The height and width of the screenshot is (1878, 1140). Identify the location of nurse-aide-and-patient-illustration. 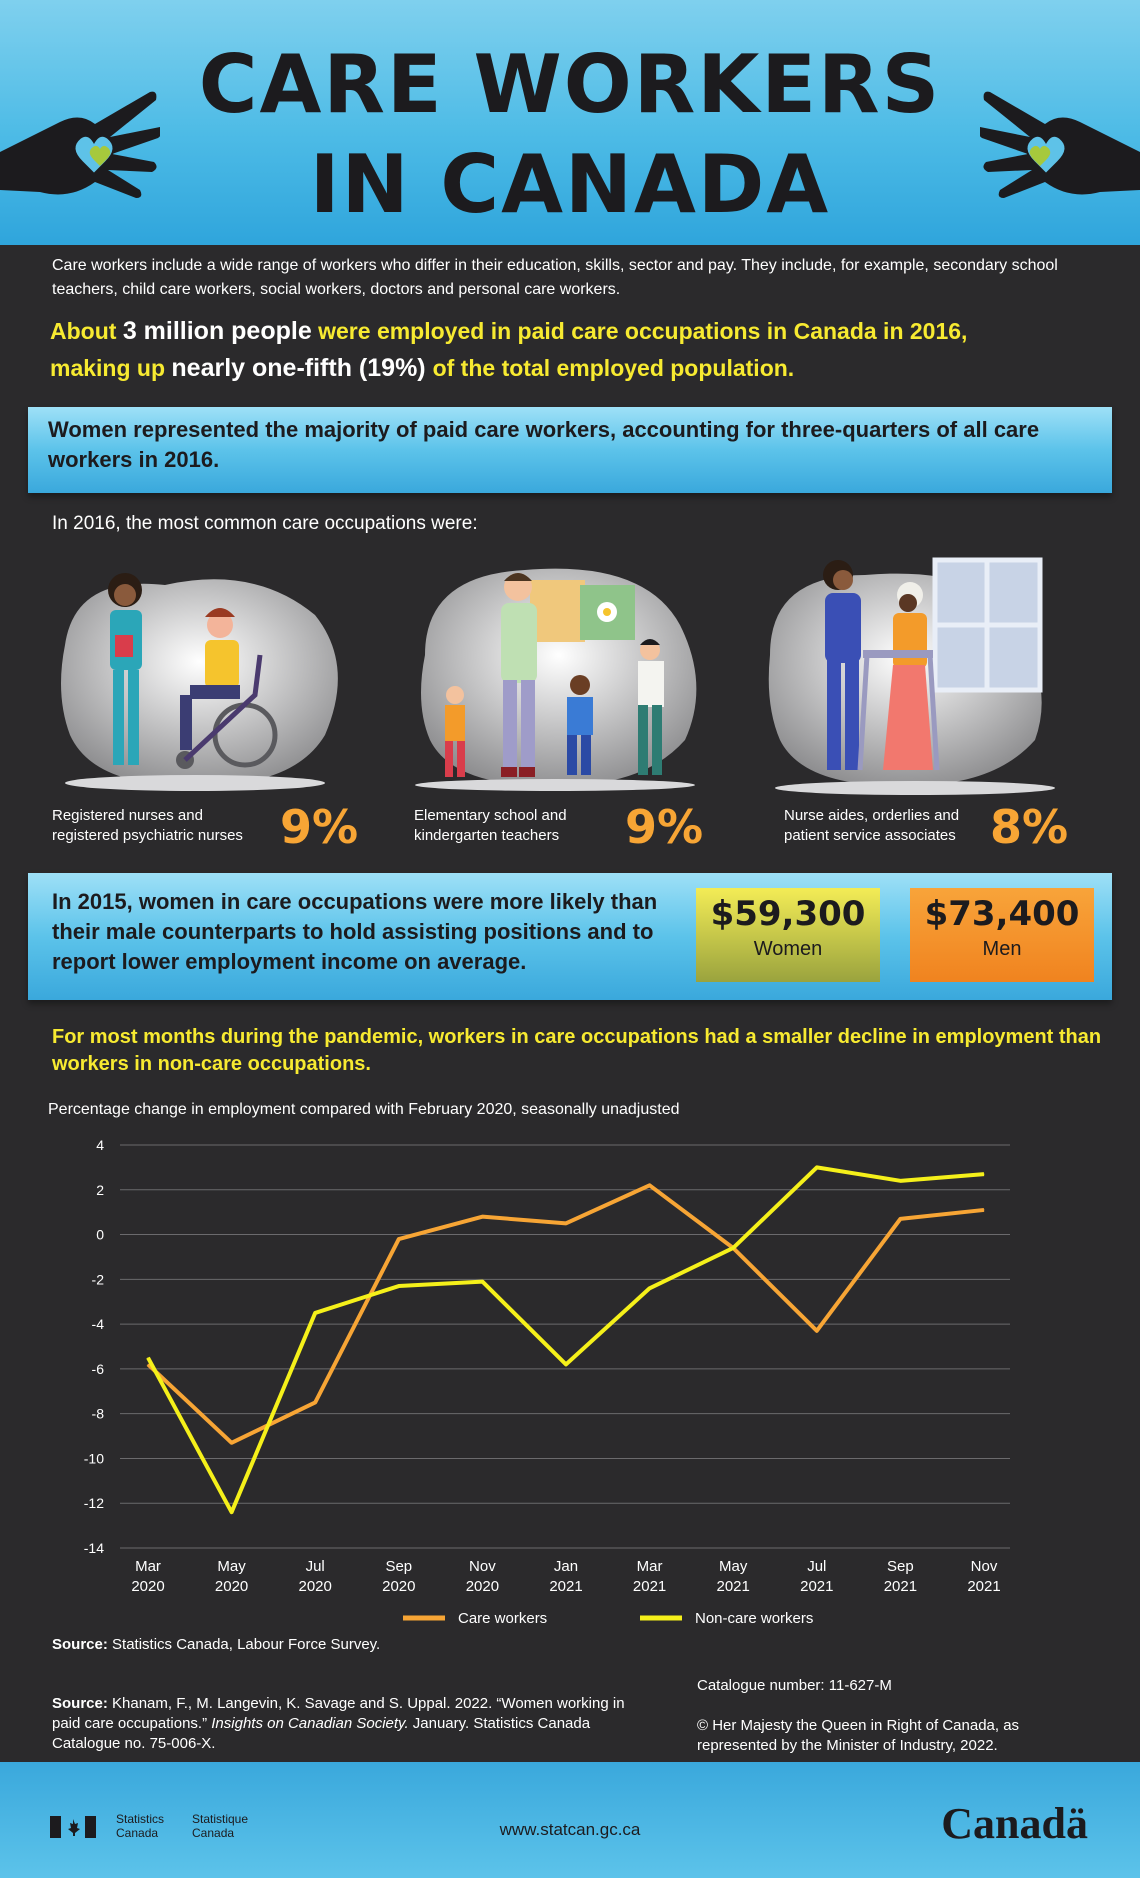
(911, 676).